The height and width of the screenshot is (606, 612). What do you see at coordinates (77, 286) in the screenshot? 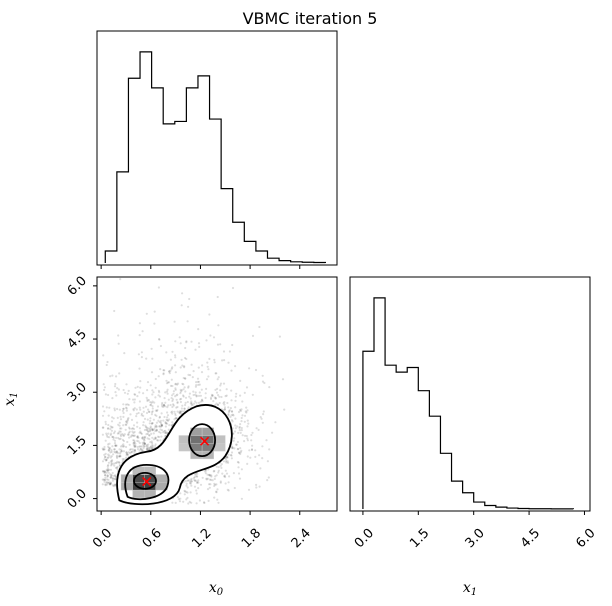
I see `scatter-y-tick-label-4: 6.0` at bounding box center [77, 286].